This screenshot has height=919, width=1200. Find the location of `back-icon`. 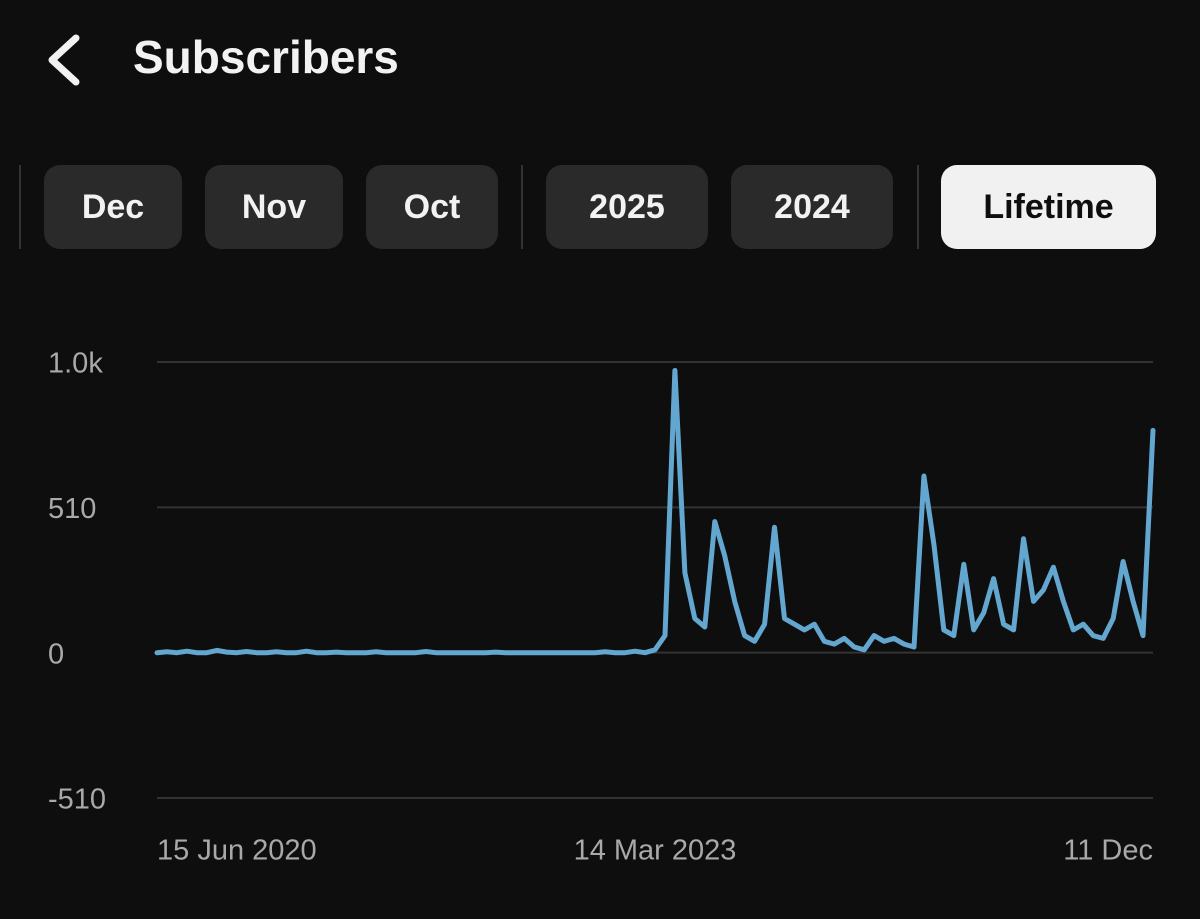

back-icon is located at coordinates (64, 60).